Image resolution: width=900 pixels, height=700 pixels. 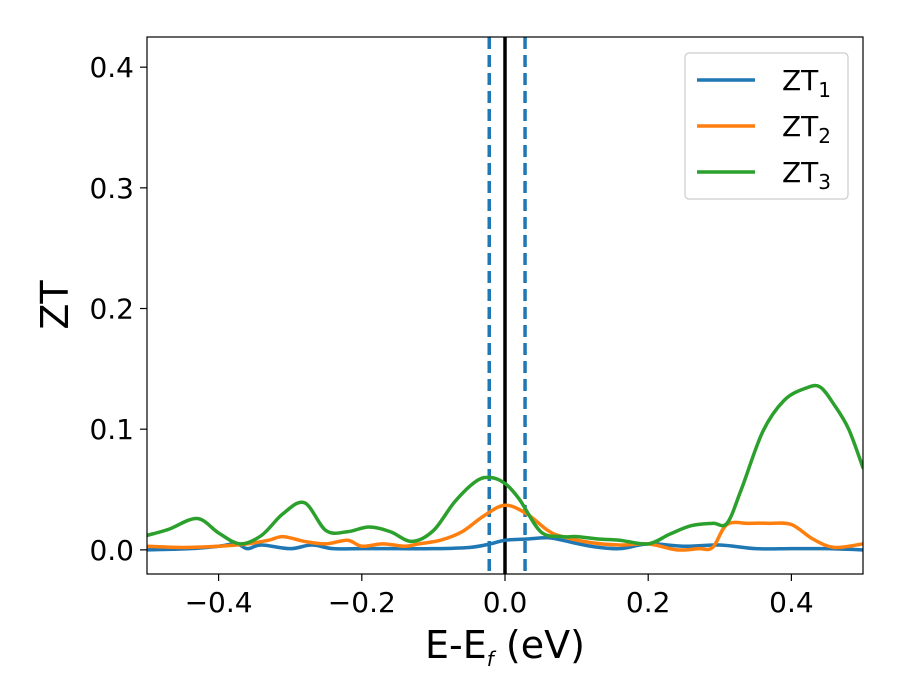 I want to click on y-tick-label: 0.1, so click(x=111, y=429).